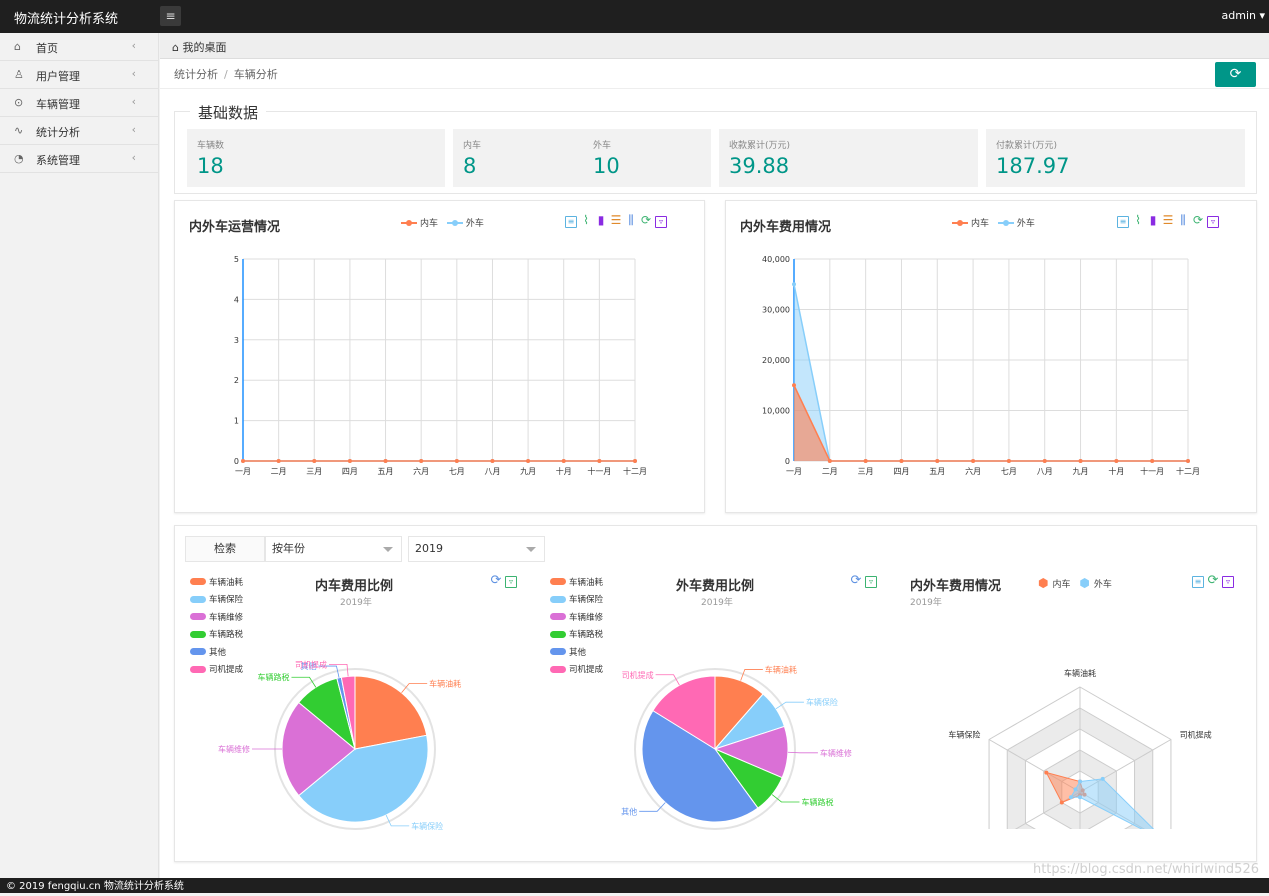  What do you see at coordinates (1235, 74) in the screenshot?
I see `refresh-button: ⟳` at bounding box center [1235, 74].